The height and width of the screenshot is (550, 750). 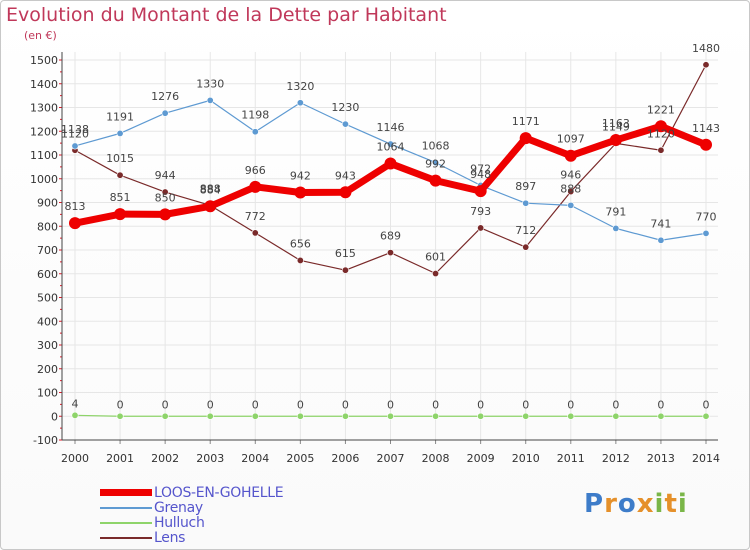 What do you see at coordinates (75, 403) in the screenshot?
I see `data-label: 4` at bounding box center [75, 403].